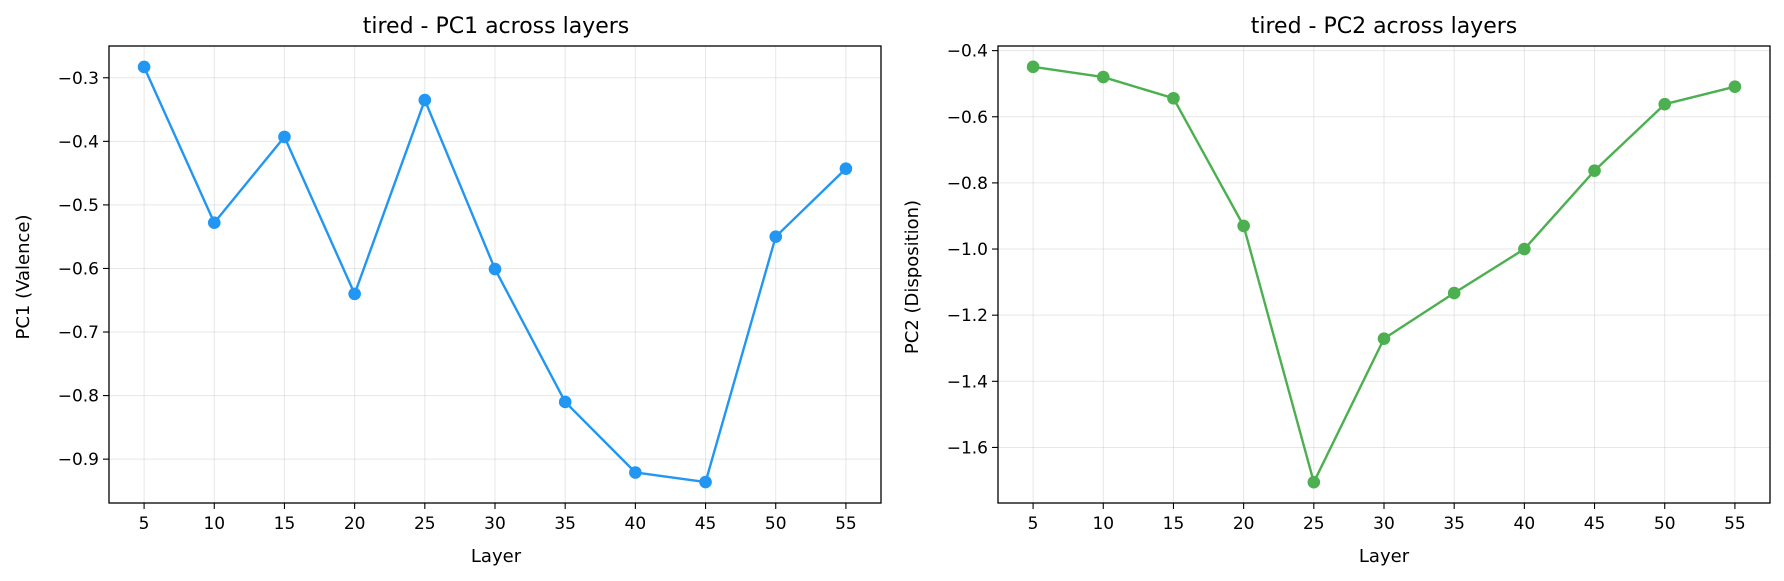  What do you see at coordinates (1314, 524) in the screenshot?
I see `pc2-x-tick-label: 25` at bounding box center [1314, 524].